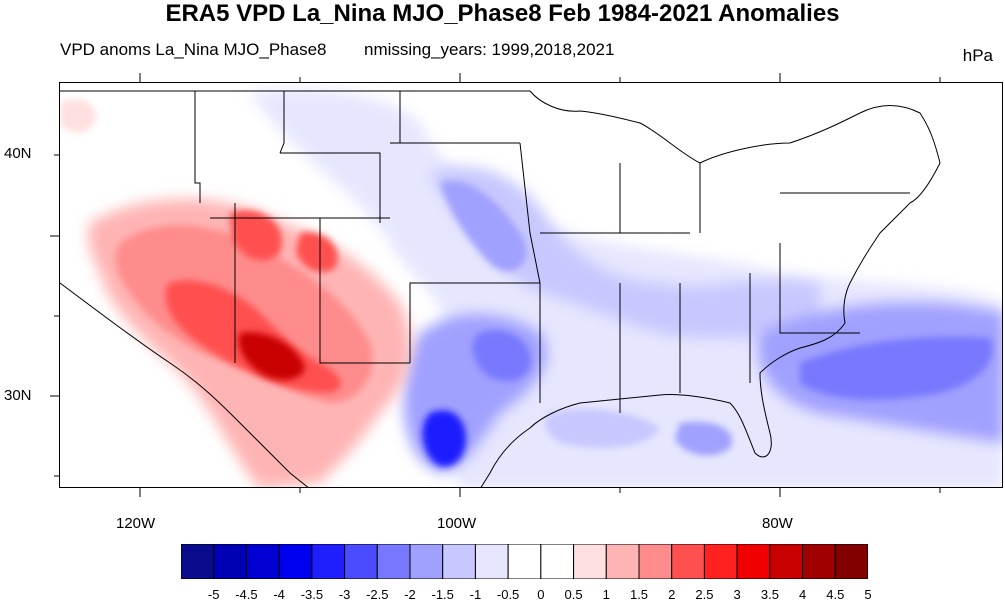  What do you see at coordinates (896, 368) in the screenshot?
I see `atlantic-negative-core` at bounding box center [896, 368].